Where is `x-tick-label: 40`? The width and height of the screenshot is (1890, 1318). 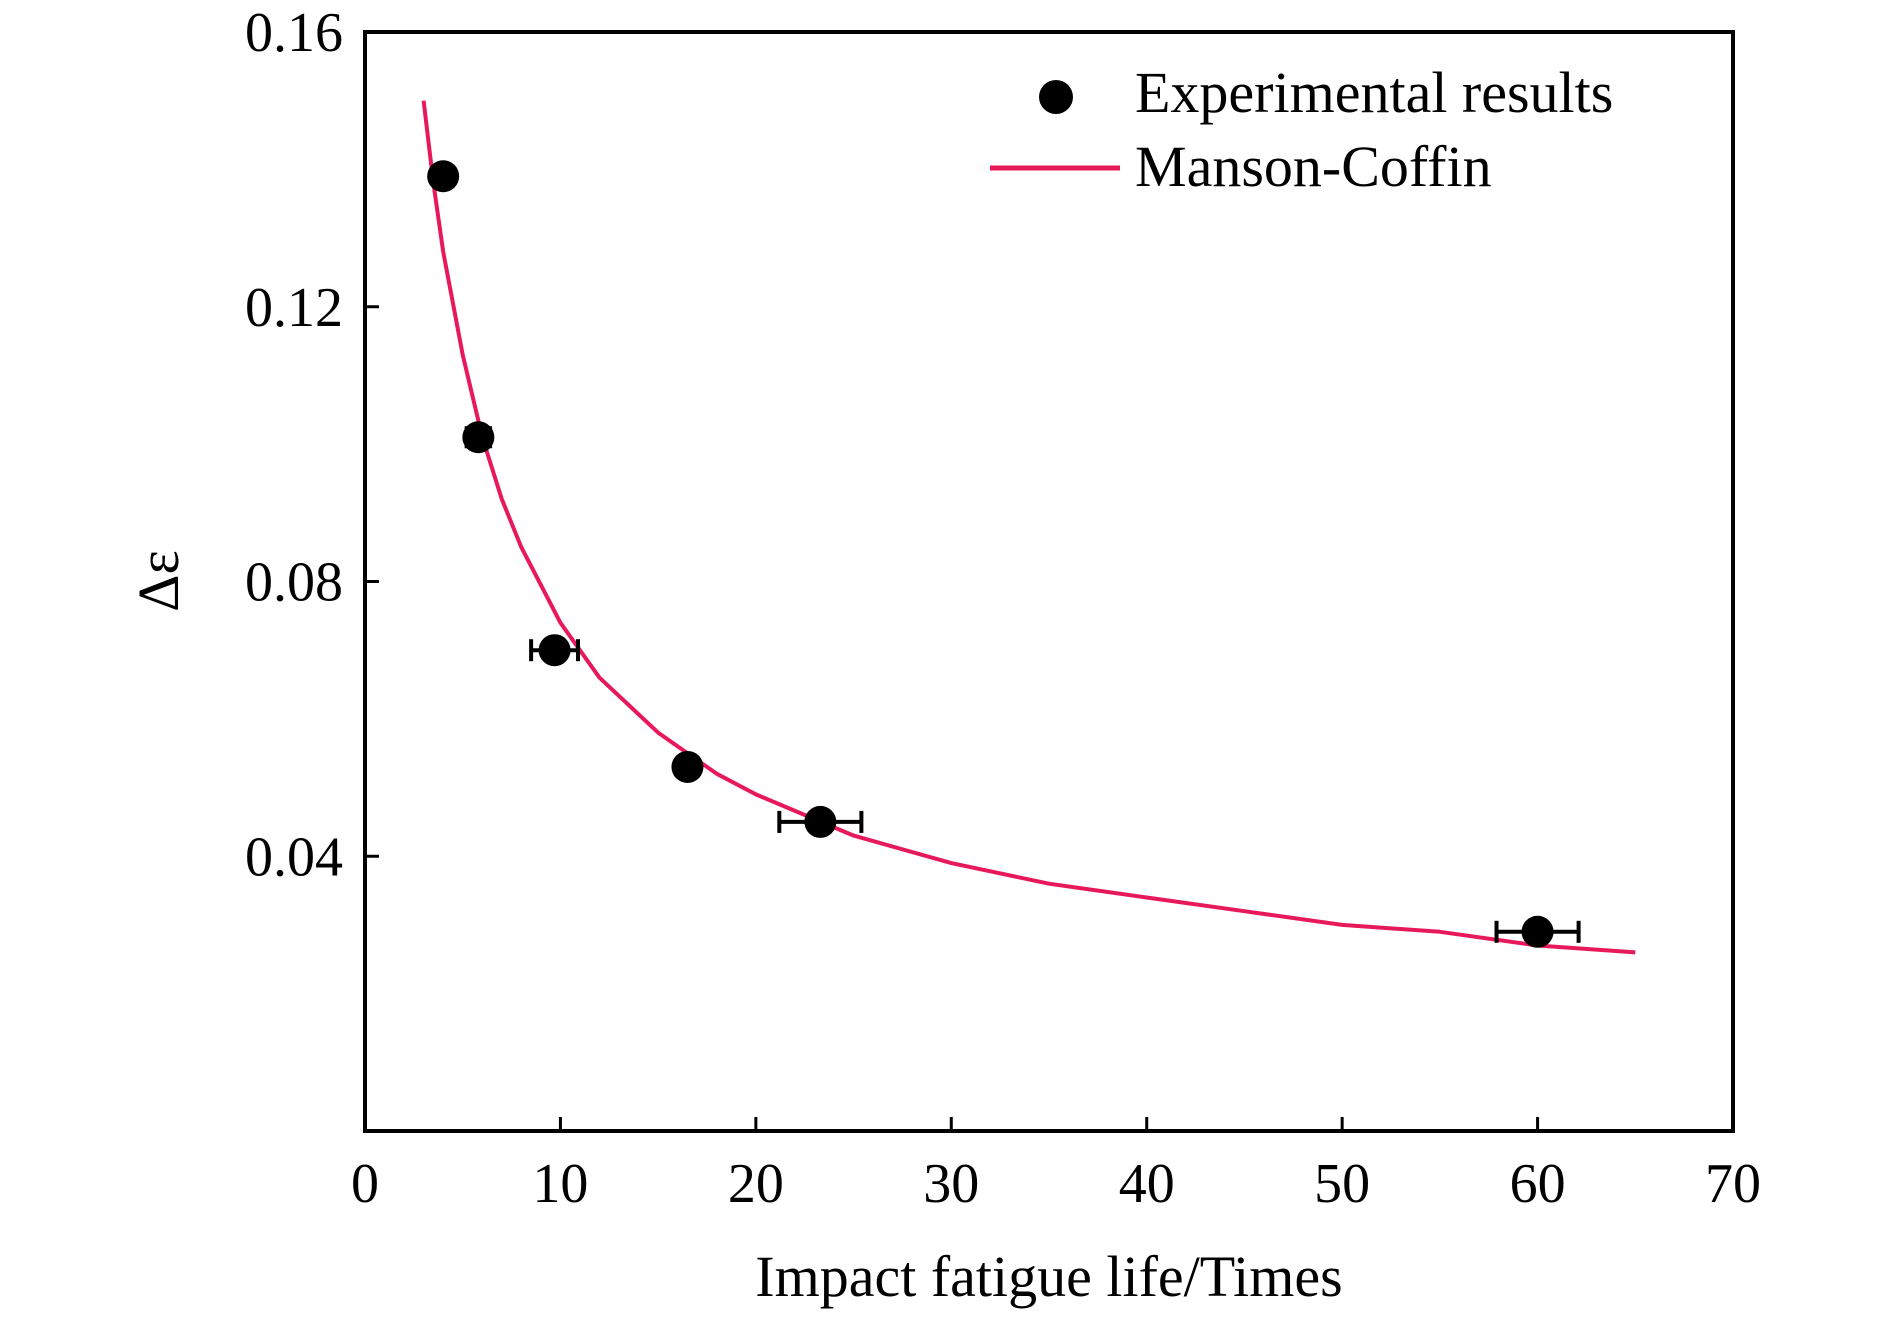
x-tick-label: 40 is located at coordinates (1147, 1184).